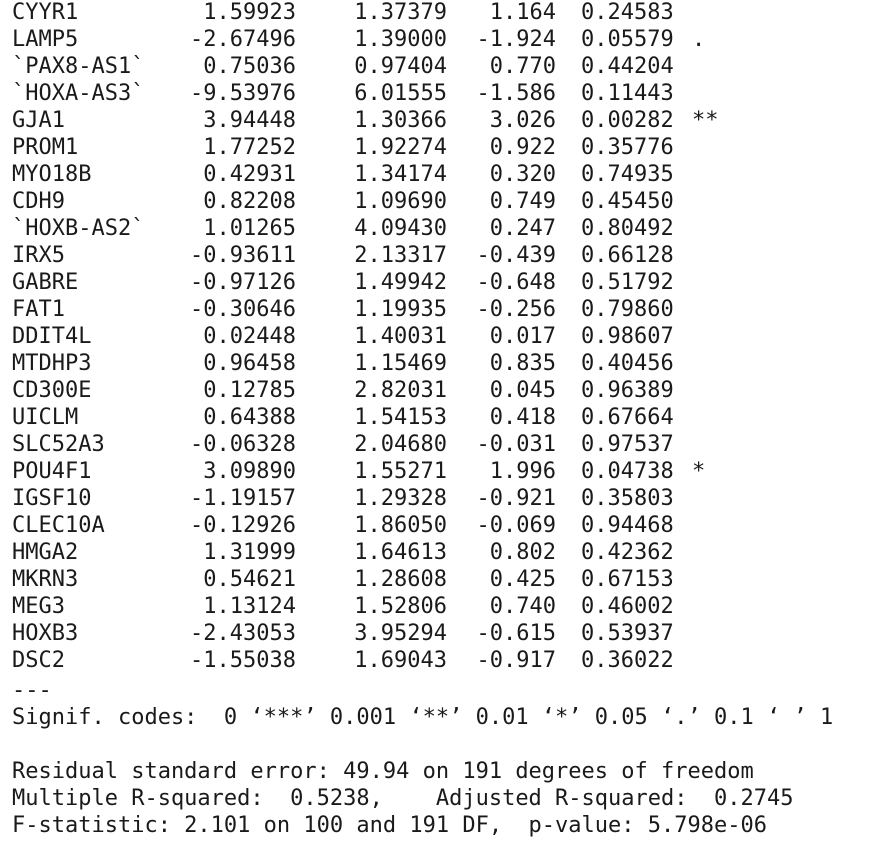 Image resolution: width=889 pixels, height=849 pixels. Describe the element at coordinates (52, 471) in the screenshot. I see `gene-name: POU4F1` at that location.